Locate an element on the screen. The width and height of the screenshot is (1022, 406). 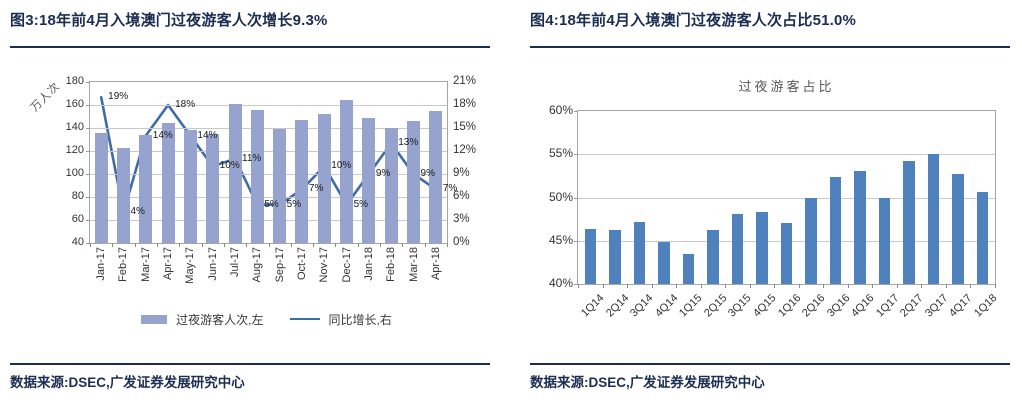
line-data-label: 9% is located at coordinates (383, 173).